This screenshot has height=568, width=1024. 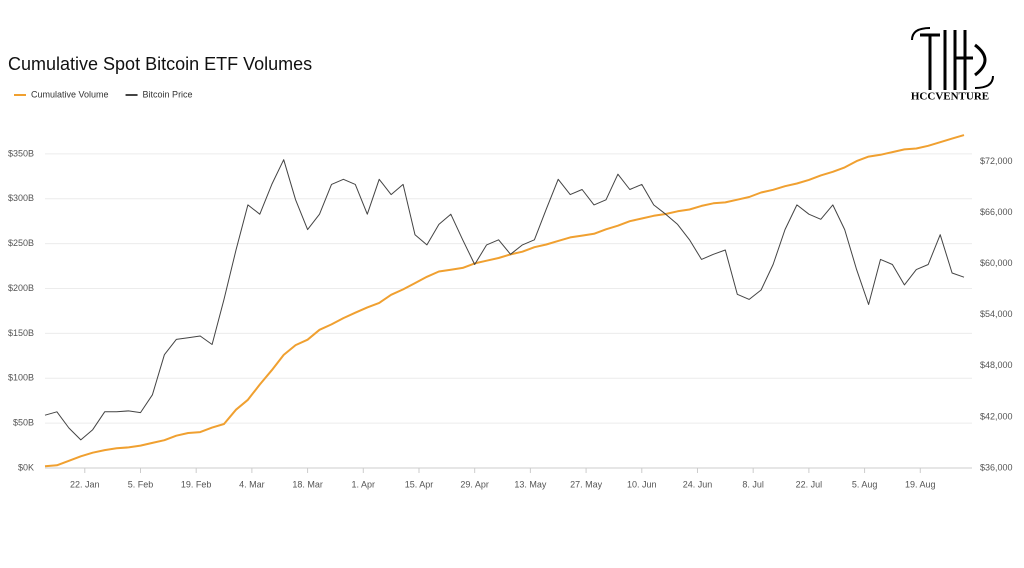 What do you see at coordinates (21, 333) in the screenshot?
I see `y-tick-label: $150B` at bounding box center [21, 333].